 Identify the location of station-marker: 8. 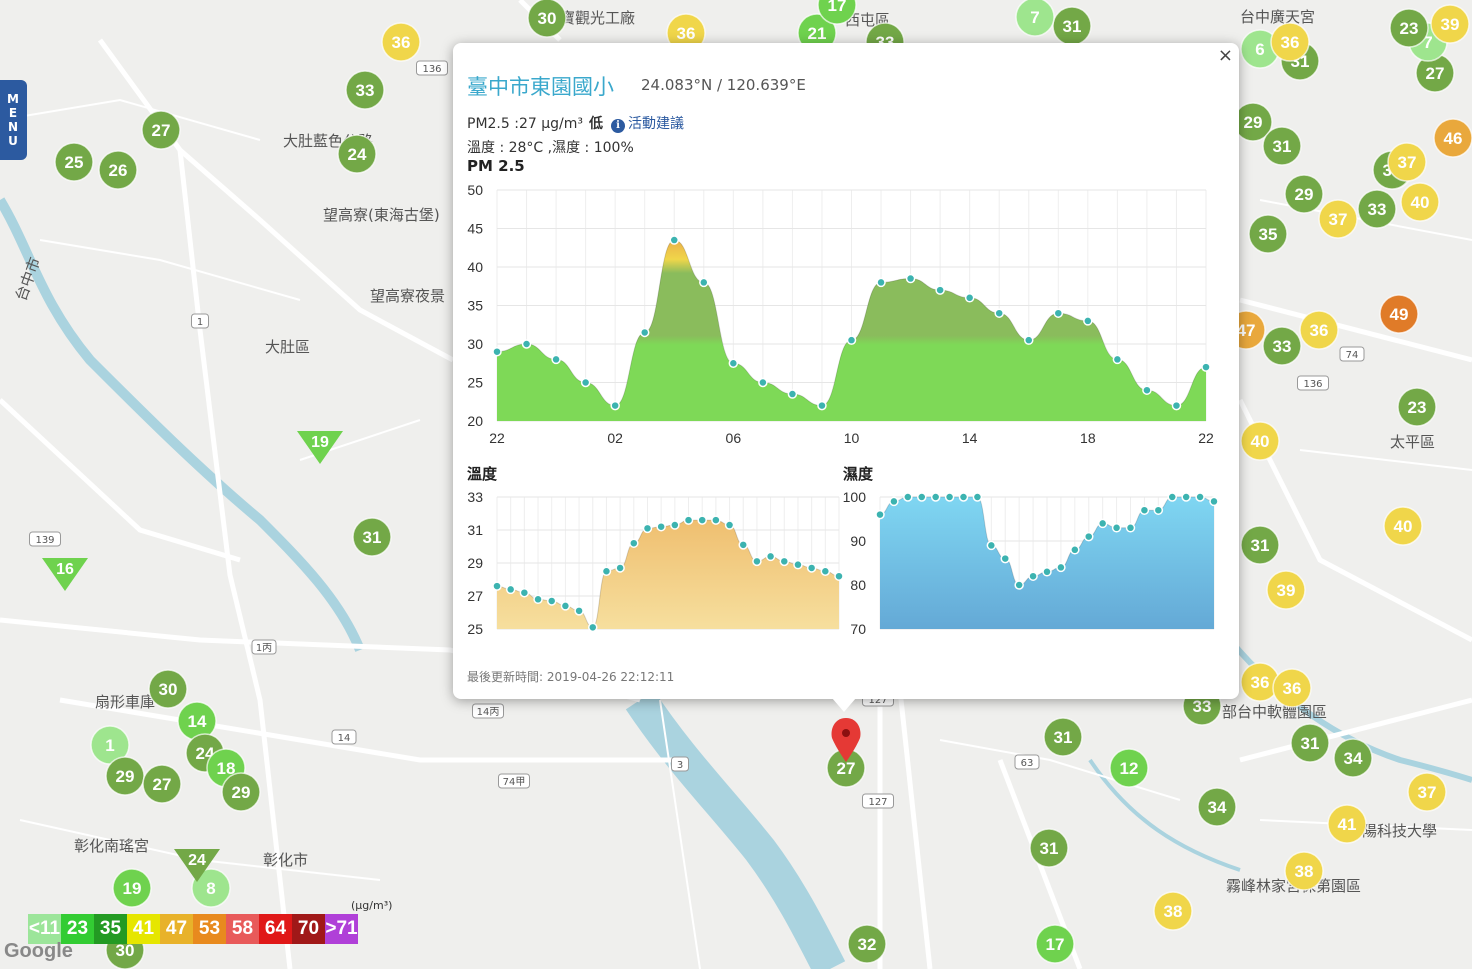
(211, 888).